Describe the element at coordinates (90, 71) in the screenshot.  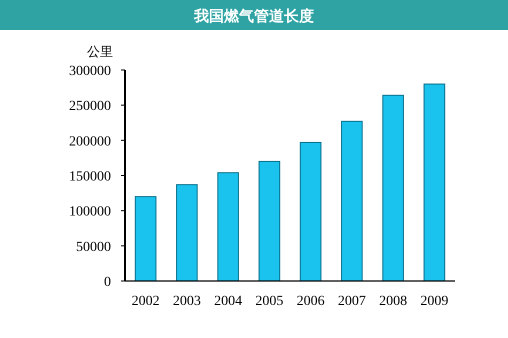
I see `y-tick-label: 300000` at that location.